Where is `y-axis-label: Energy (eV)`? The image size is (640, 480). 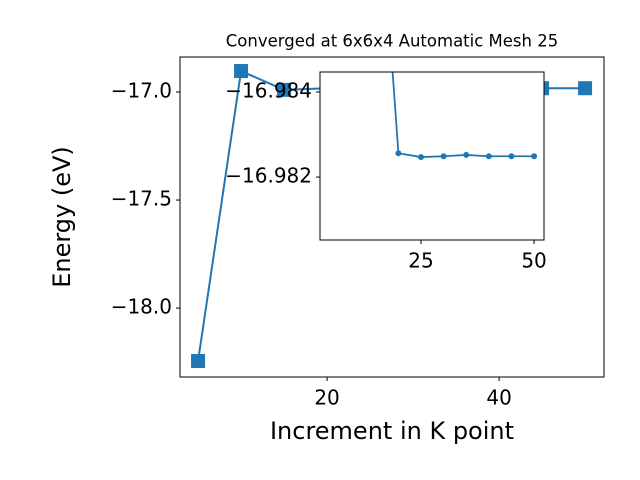
y-axis-label: Energy (eV) is located at coordinates (62, 217).